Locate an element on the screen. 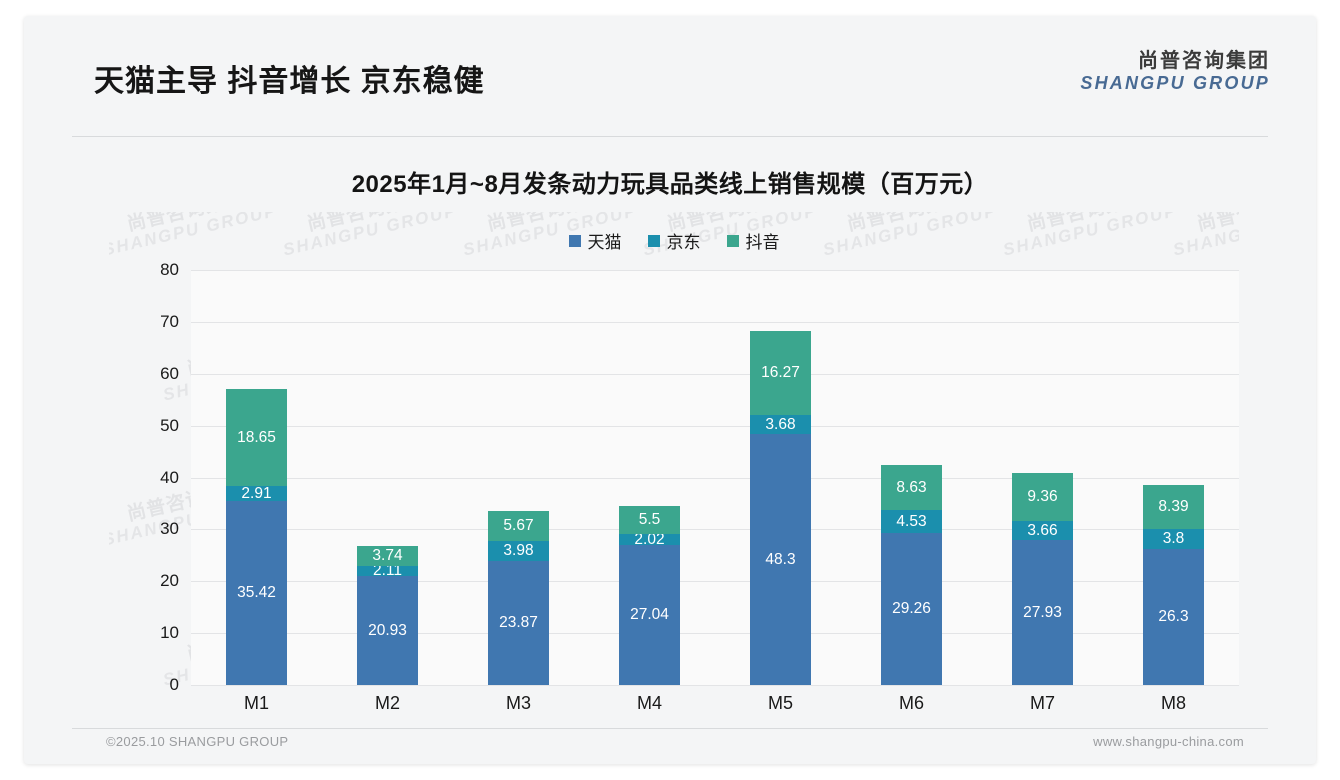 The height and width of the screenshot is (780, 1340). bar-value-label: 2.11 is located at coordinates (387, 571).